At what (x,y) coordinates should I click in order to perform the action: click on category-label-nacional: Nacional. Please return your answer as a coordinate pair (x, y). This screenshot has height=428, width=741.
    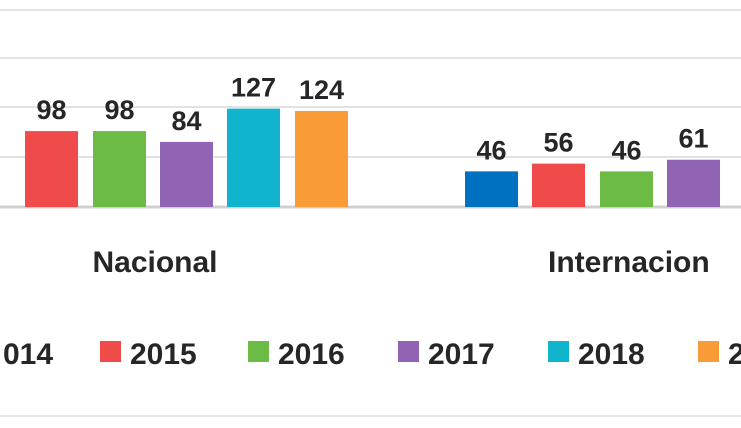
    Looking at the image, I should click on (154, 262).